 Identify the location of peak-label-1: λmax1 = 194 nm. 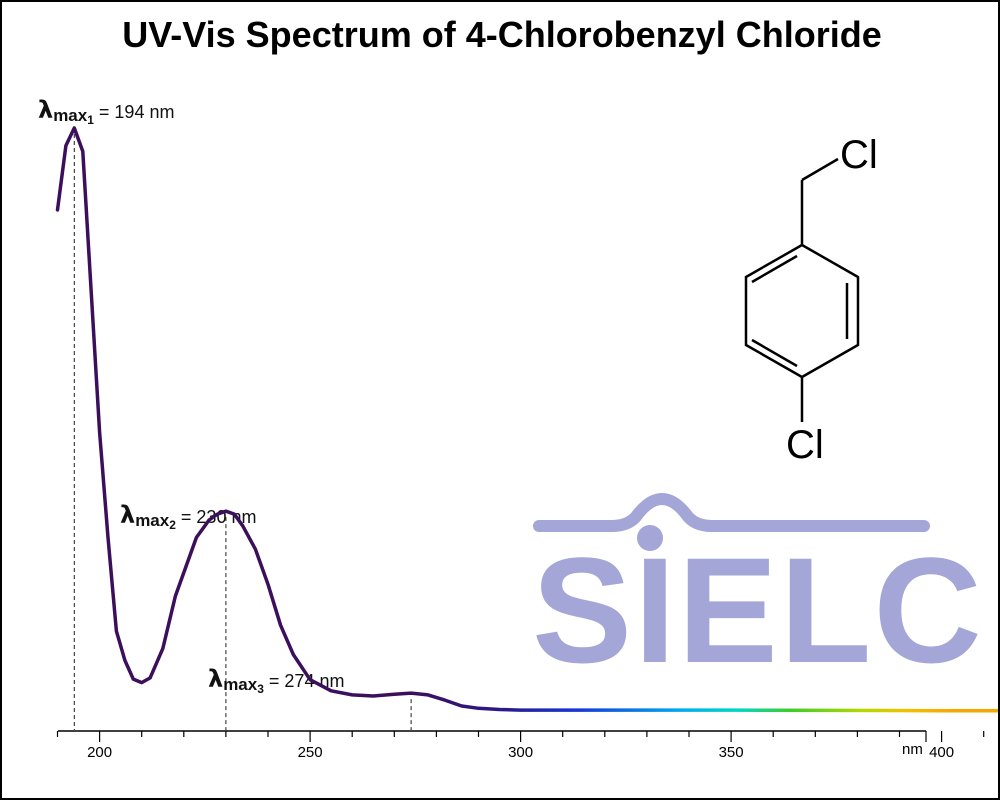
(106, 111).